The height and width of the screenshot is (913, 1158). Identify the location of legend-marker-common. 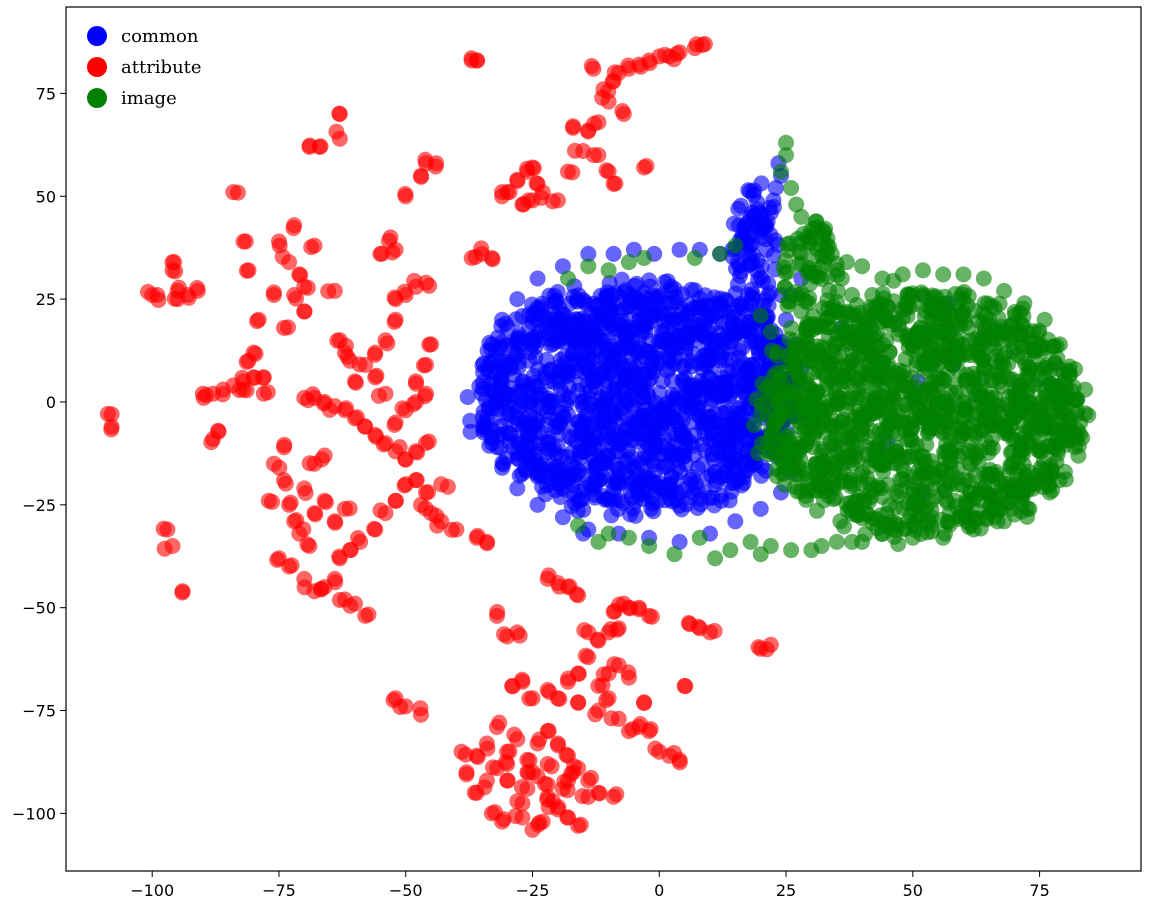
(97, 36).